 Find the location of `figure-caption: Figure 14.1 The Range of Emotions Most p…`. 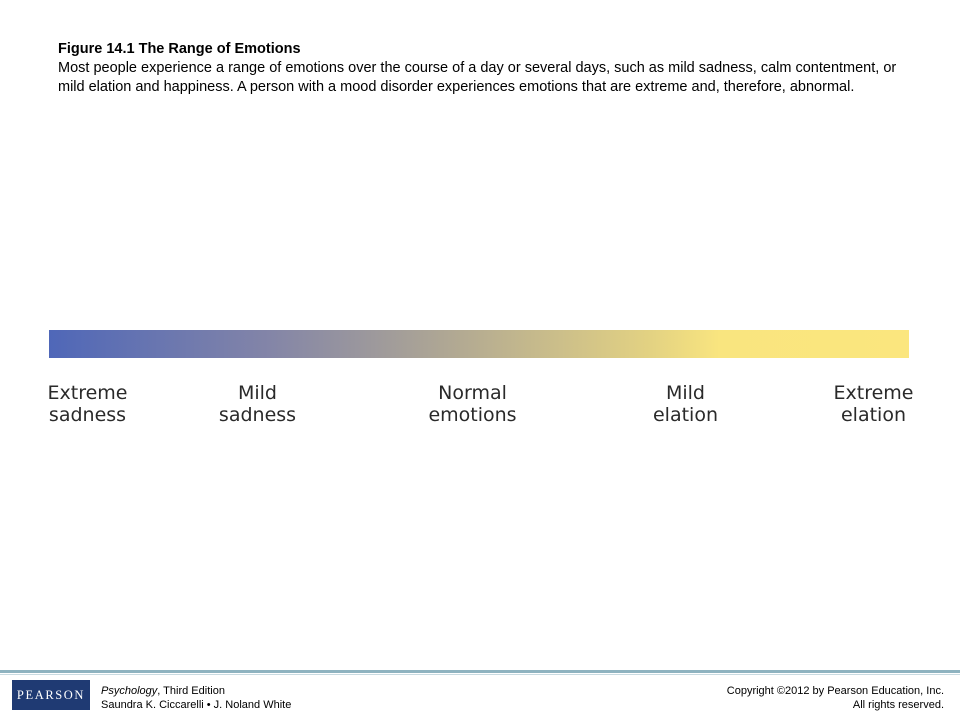

figure-caption: Figure 14.1 The Range of Emotions Most p… is located at coordinates (478, 68).